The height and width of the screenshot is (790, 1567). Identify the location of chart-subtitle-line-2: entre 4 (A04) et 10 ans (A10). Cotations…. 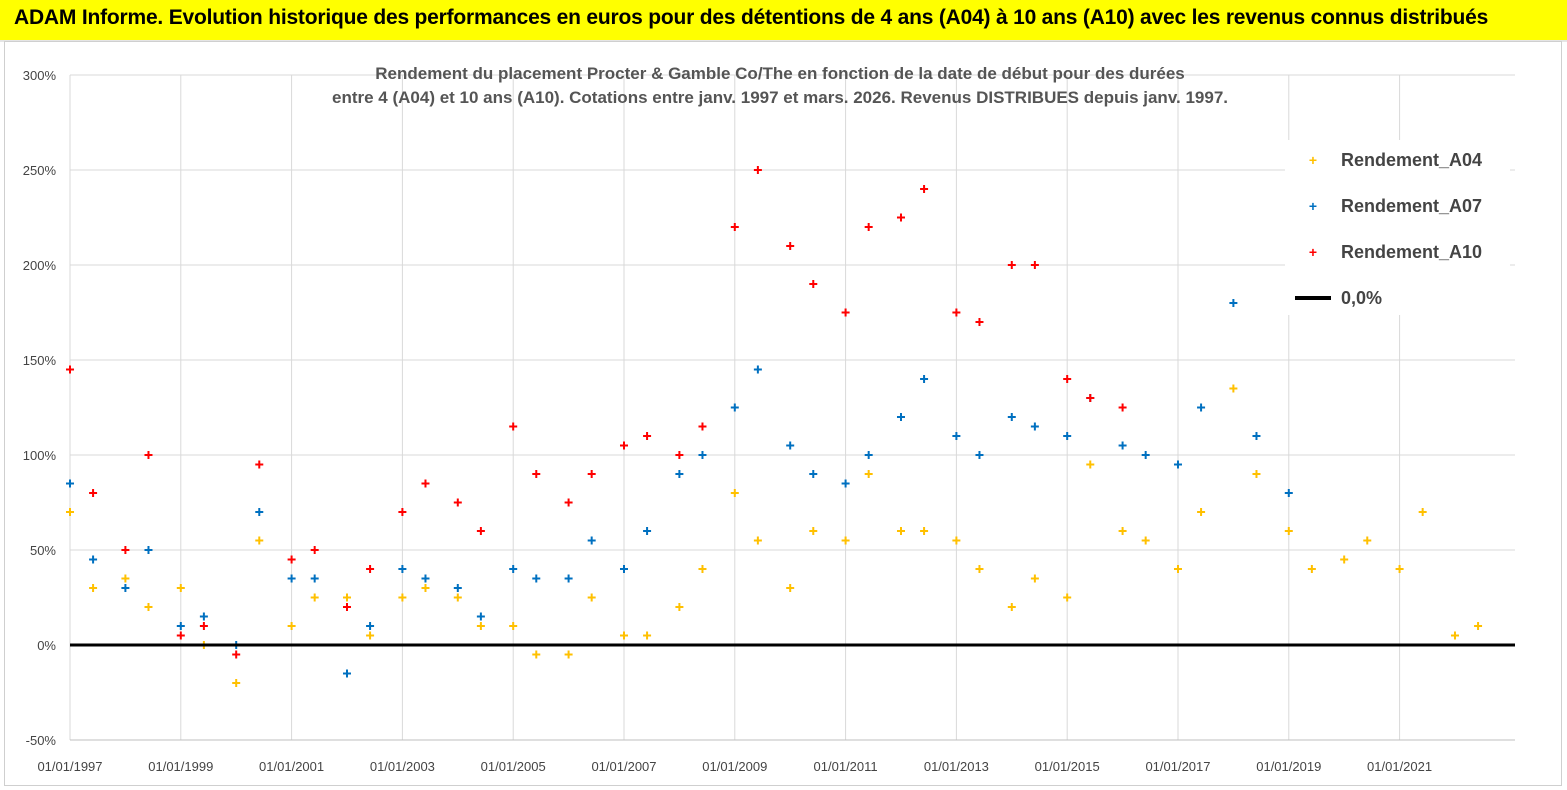
(780, 97).